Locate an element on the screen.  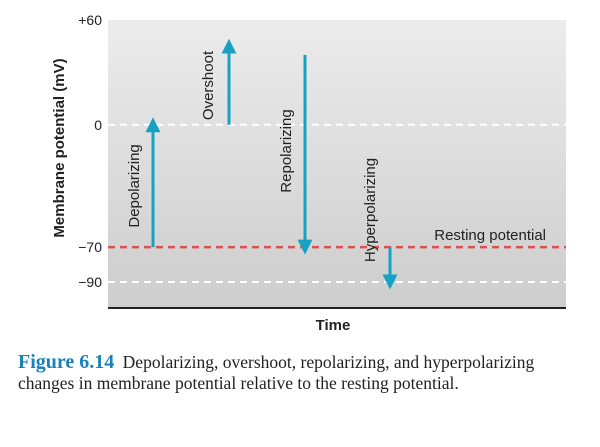
arrow-label: Overshoot is located at coordinates (208, 85).